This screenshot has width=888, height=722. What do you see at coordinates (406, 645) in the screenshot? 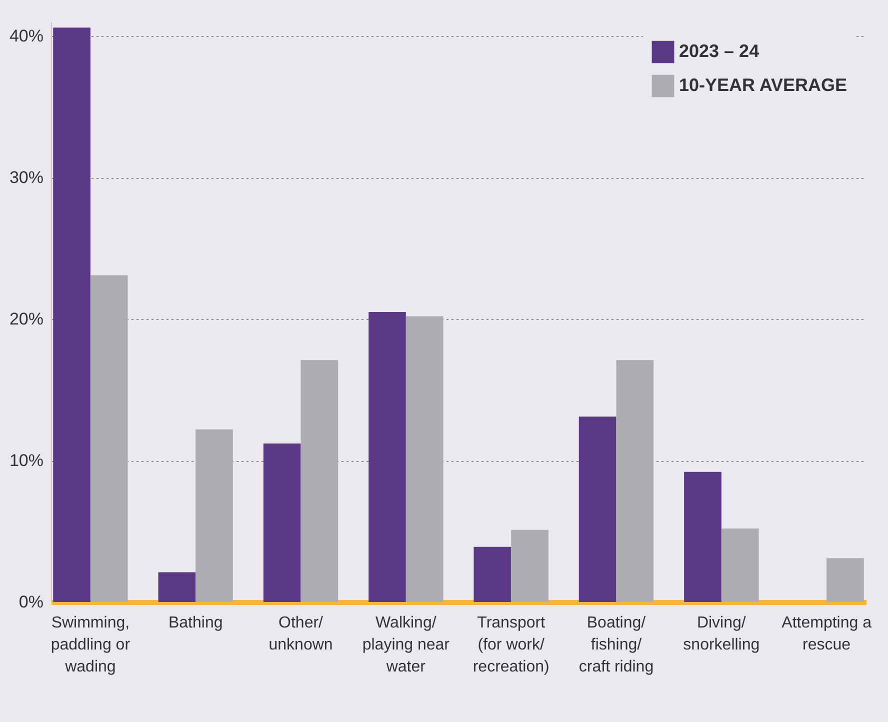
I see `x-tick-label: Walking/playing near water` at bounding box center [406, 645].